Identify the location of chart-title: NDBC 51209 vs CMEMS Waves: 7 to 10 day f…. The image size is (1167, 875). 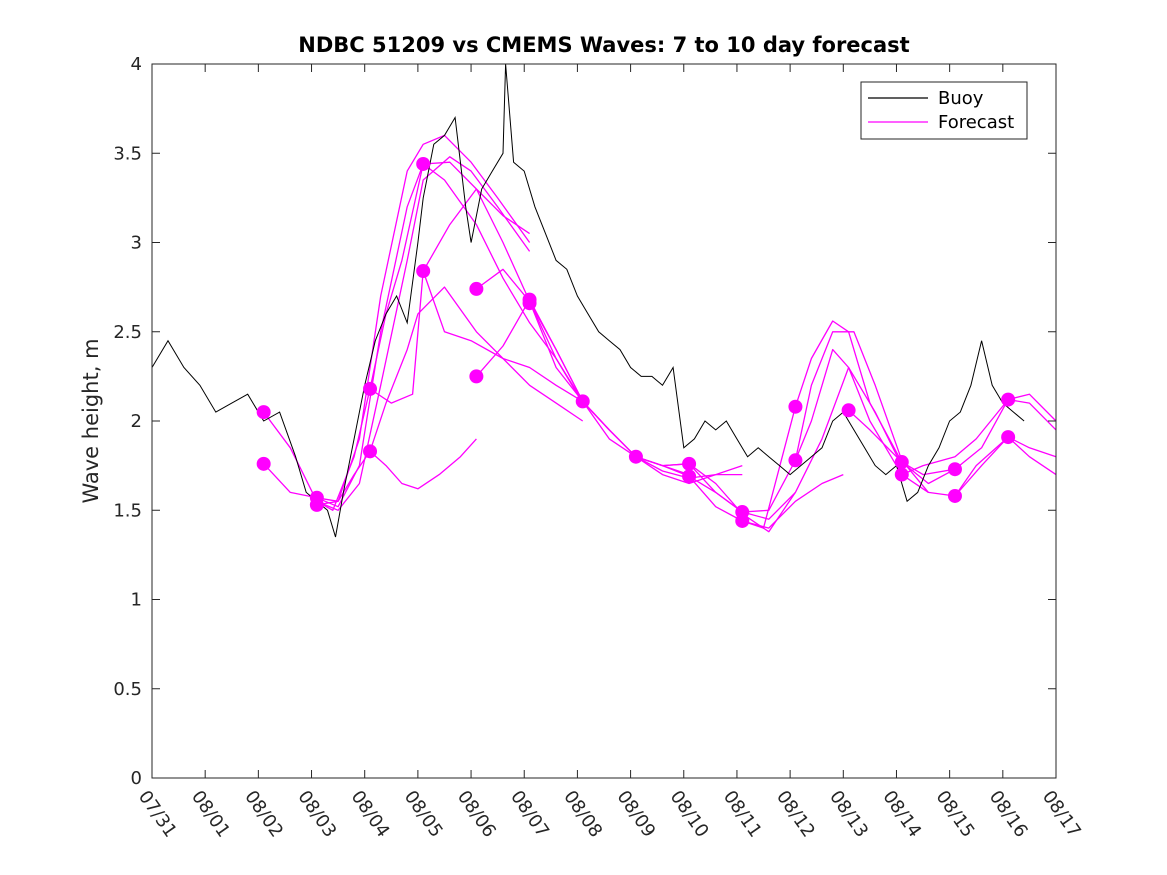
(603, 45).